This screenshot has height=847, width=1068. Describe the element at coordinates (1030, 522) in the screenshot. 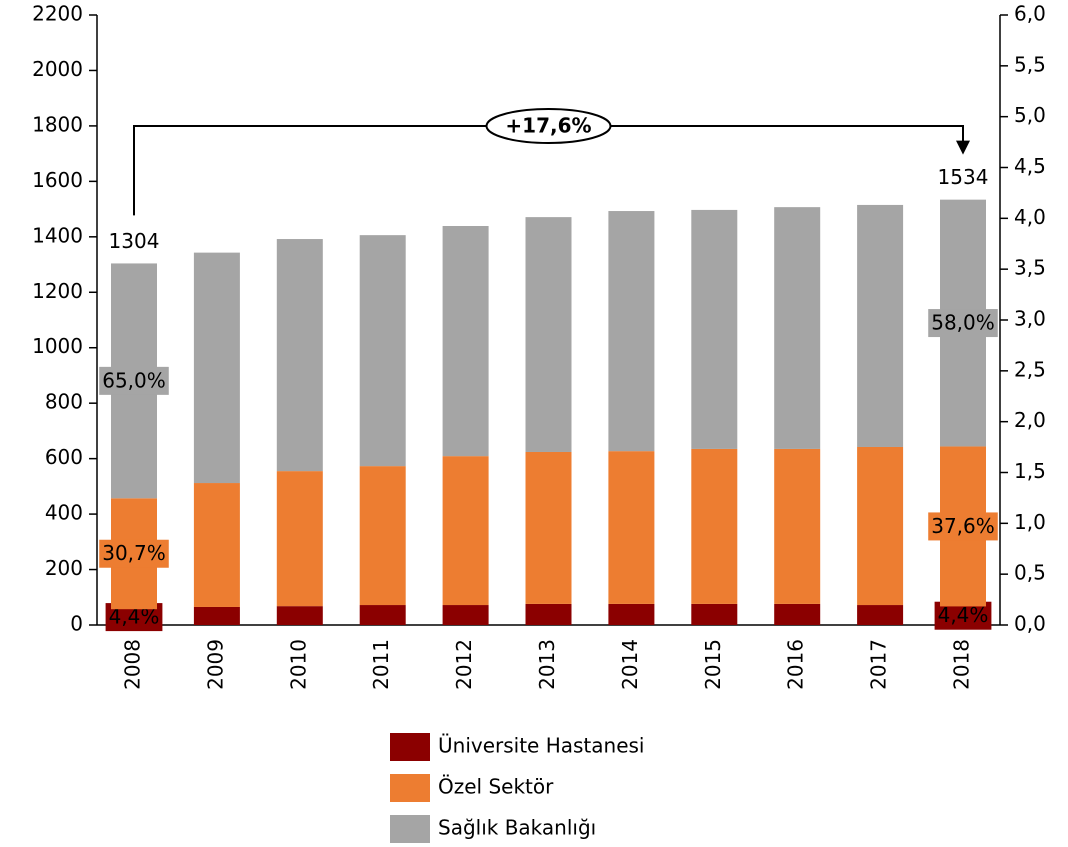

I see `y2-tick-label: 1,0` at that location.